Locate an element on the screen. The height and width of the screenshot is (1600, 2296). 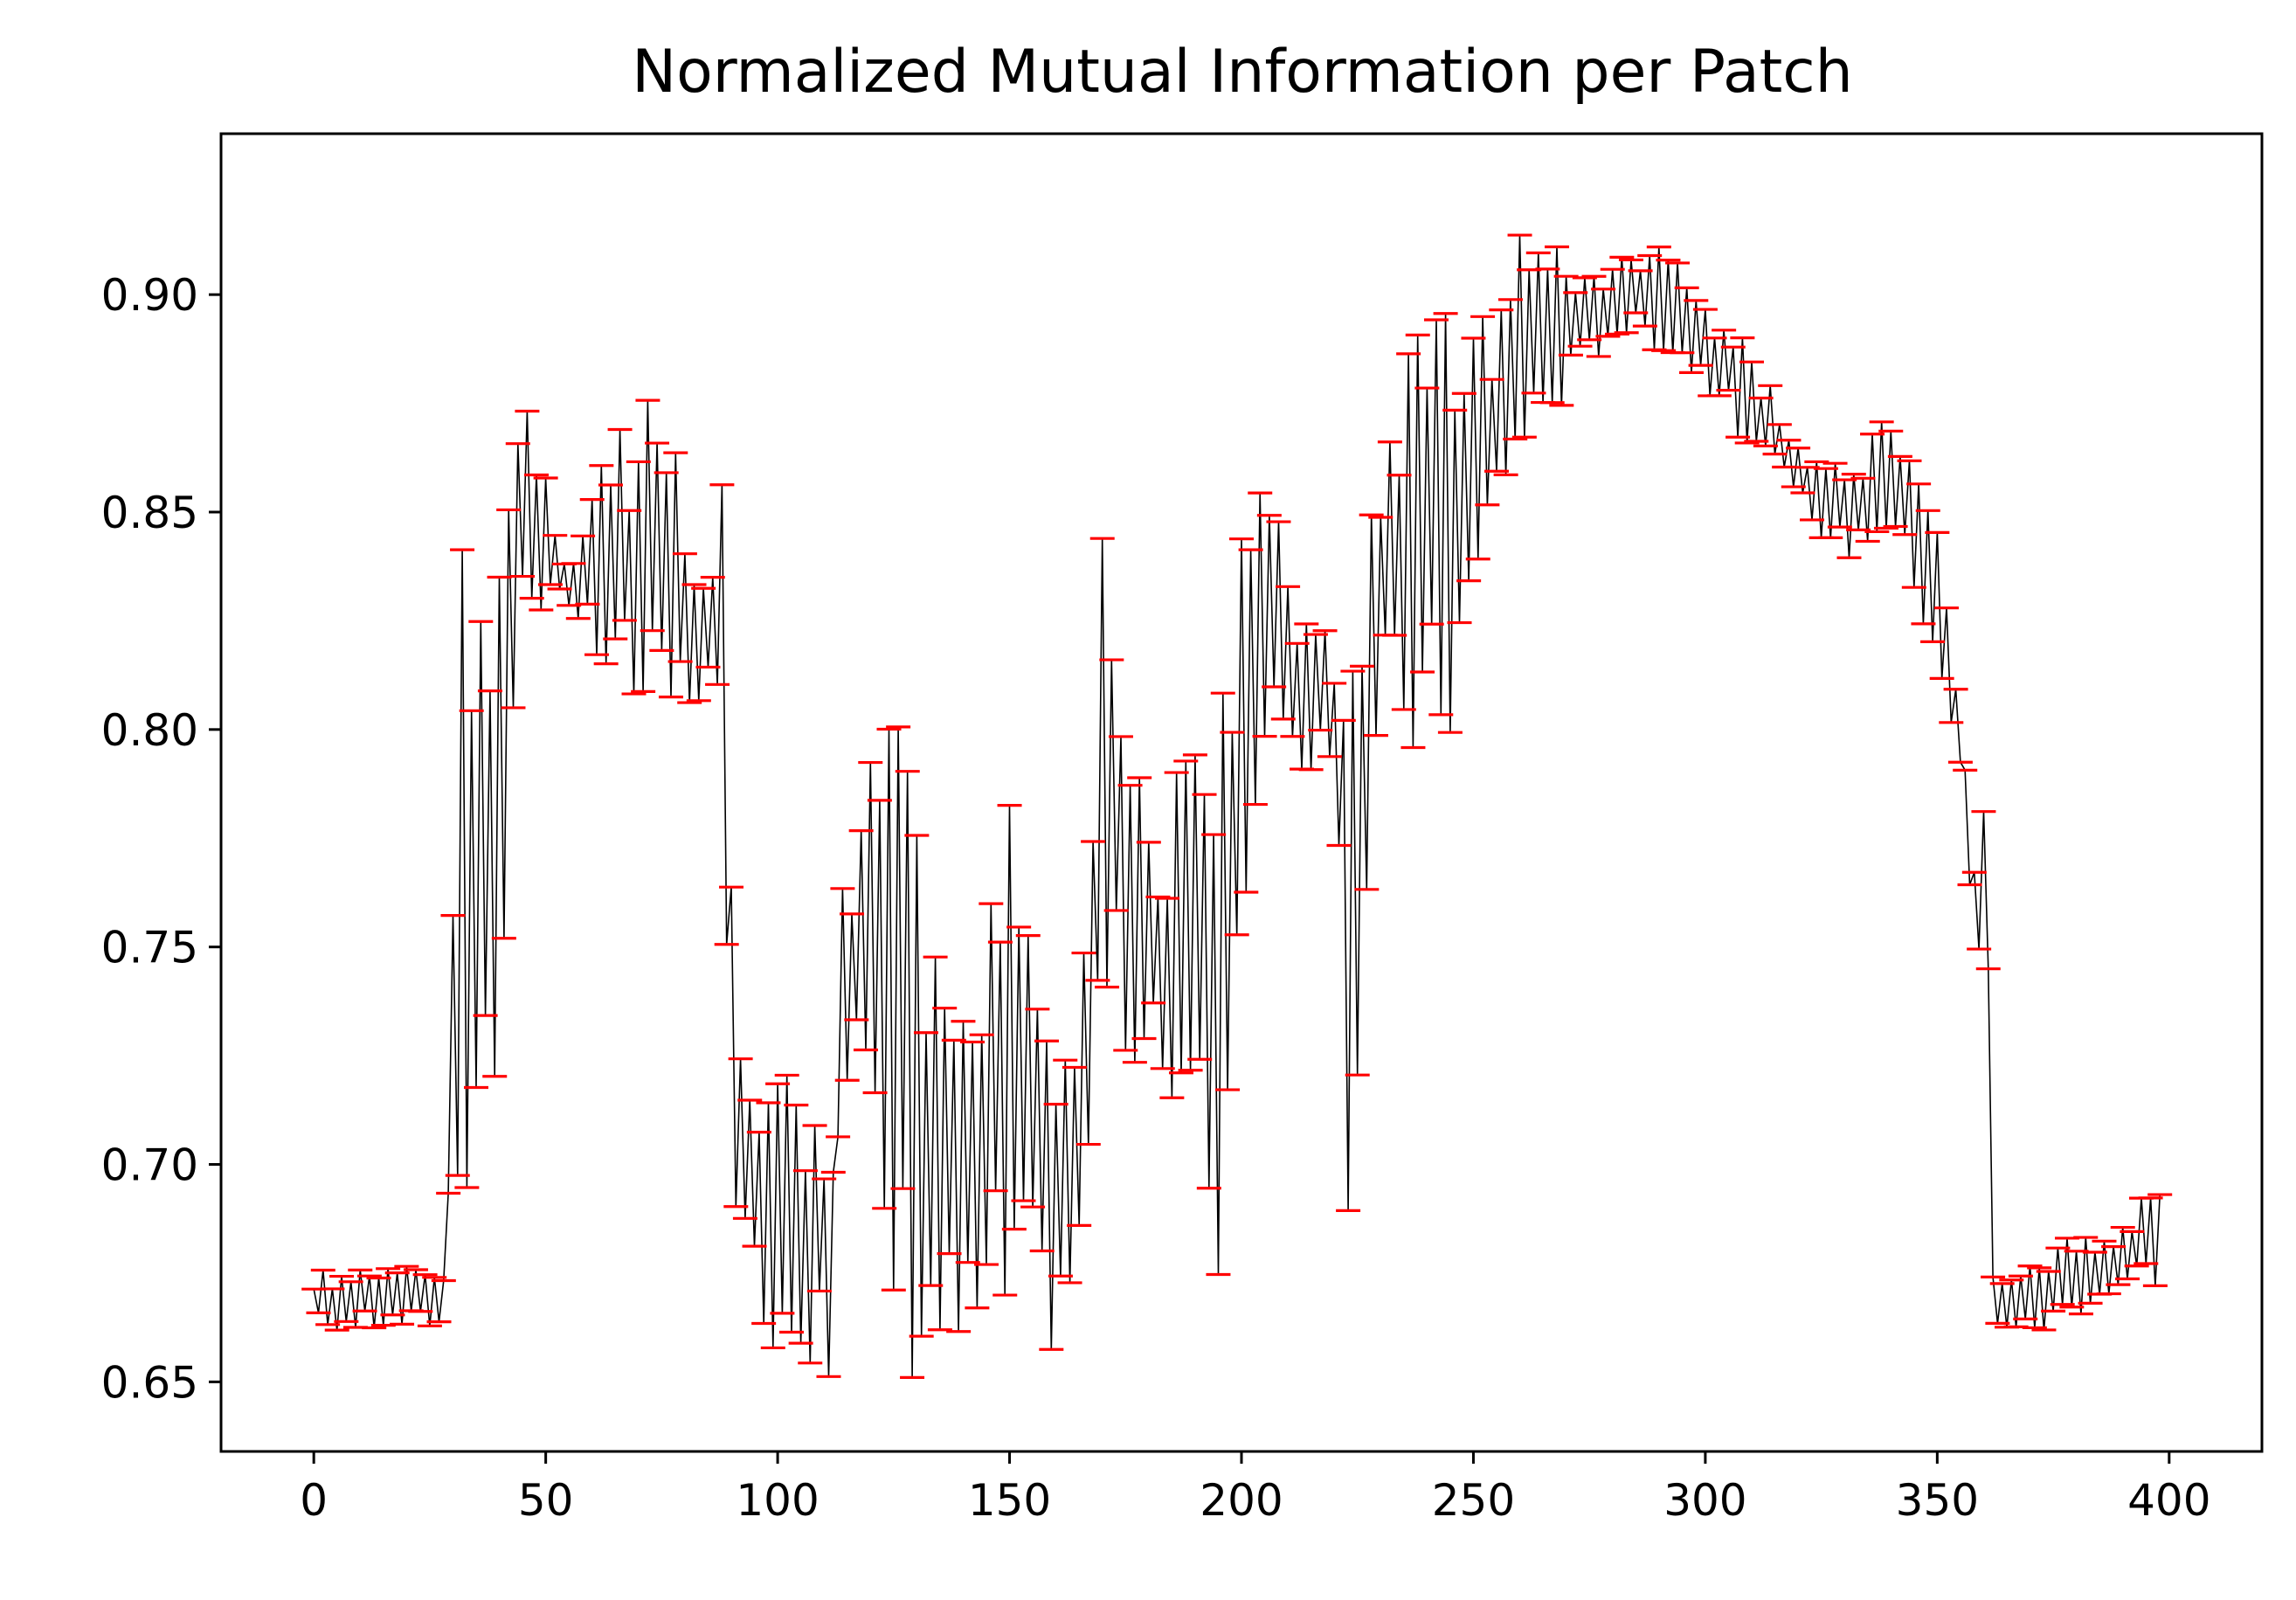
y-tick-label: 0.75 is located at coordinates (149, 948).